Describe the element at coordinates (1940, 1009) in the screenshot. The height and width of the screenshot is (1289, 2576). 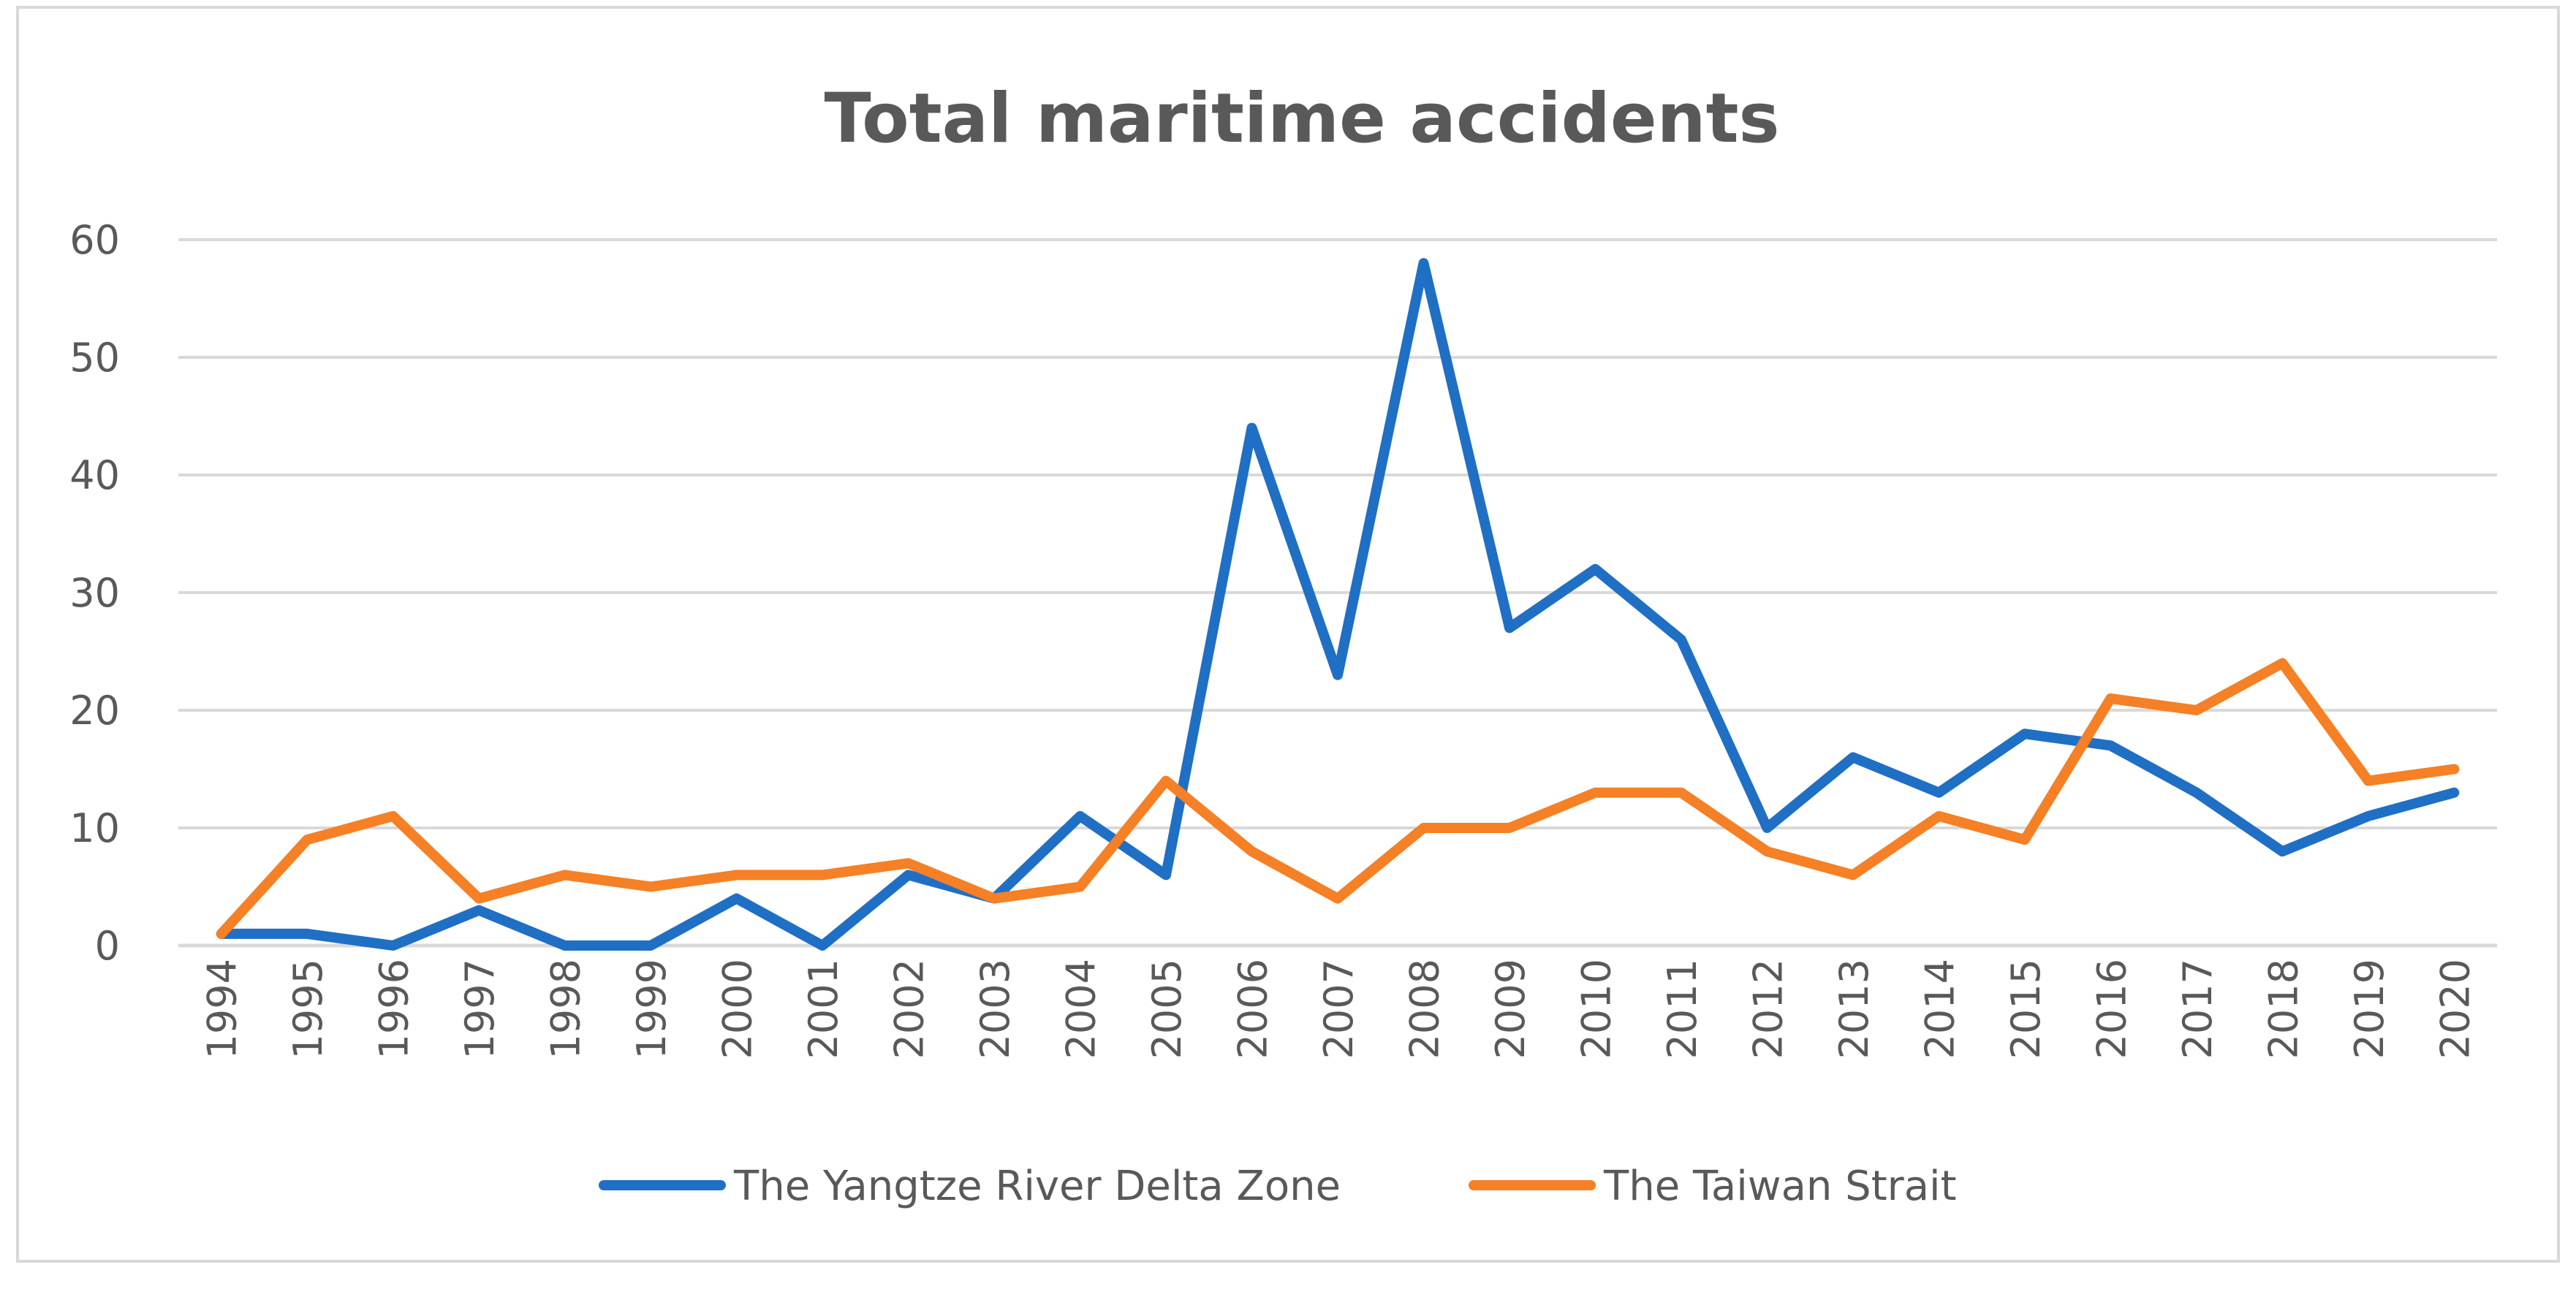
I see `x-tick-label: 2014` at that location.